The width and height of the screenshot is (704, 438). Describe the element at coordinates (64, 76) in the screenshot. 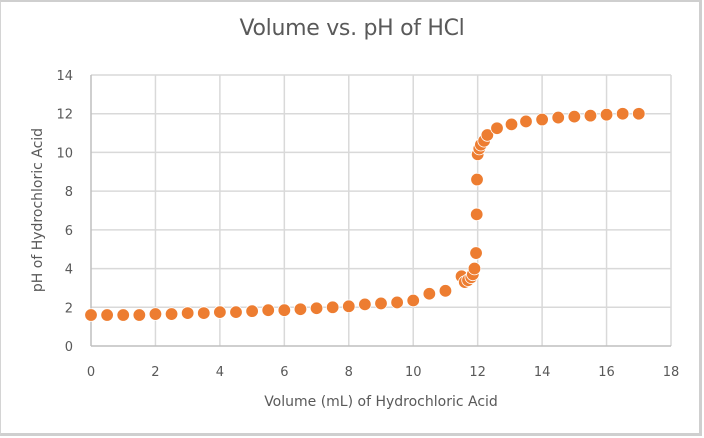

I see `y-tick-label: 14` at that location.